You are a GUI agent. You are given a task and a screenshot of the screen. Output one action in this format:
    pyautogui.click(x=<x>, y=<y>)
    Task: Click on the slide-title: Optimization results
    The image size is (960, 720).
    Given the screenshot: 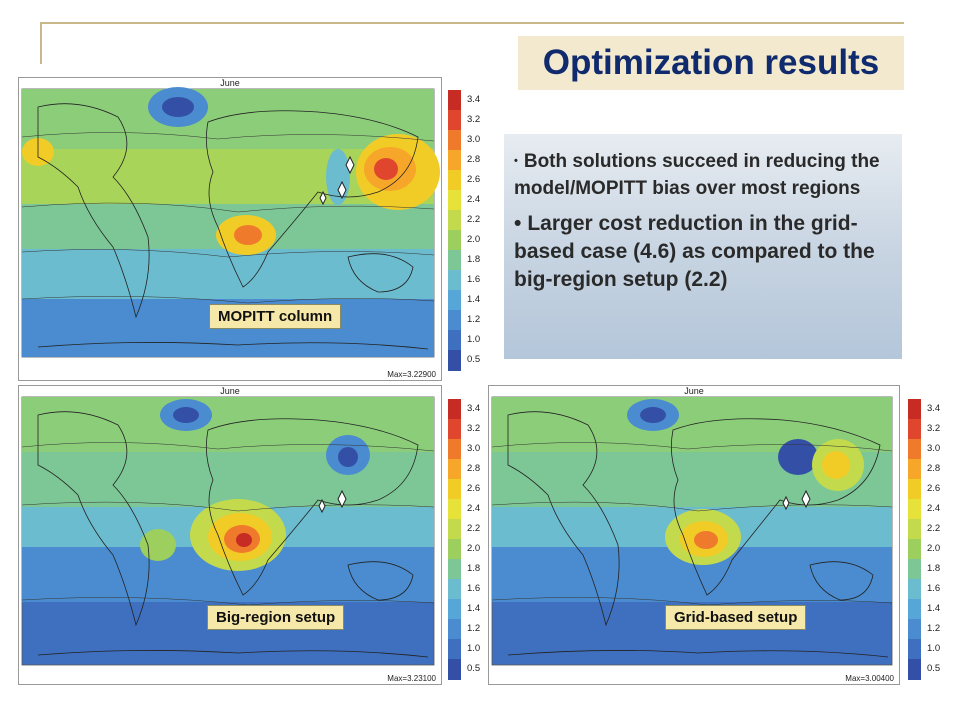 What is the action you would take?
    pyautogui.click(x=711, y=62)
    